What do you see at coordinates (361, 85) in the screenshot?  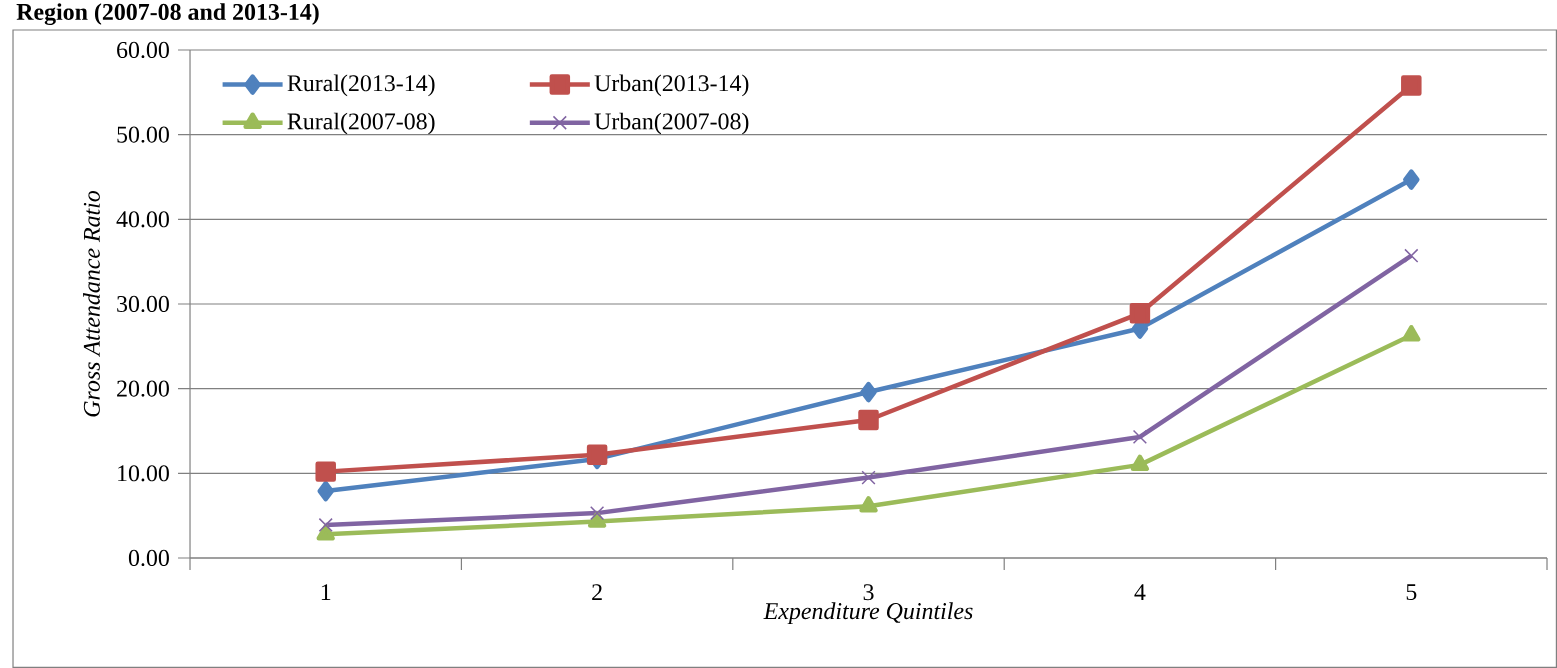 I see `legend-label: Rural(2013-14)` at bounding box center [361, 85].